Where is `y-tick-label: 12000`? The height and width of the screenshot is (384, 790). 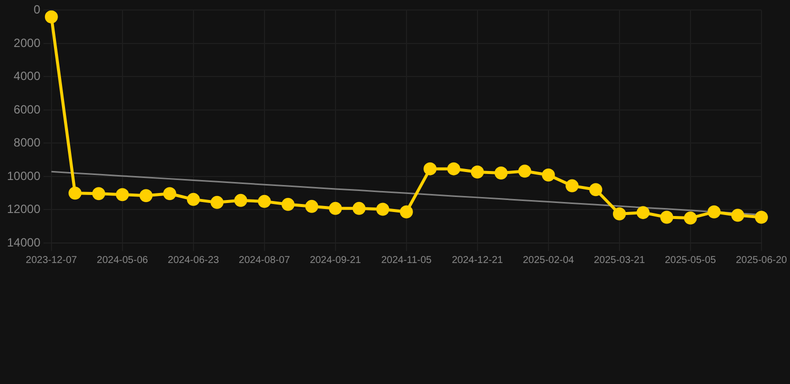
y-tick-label: 12000 is located at coordinates (23, 209).